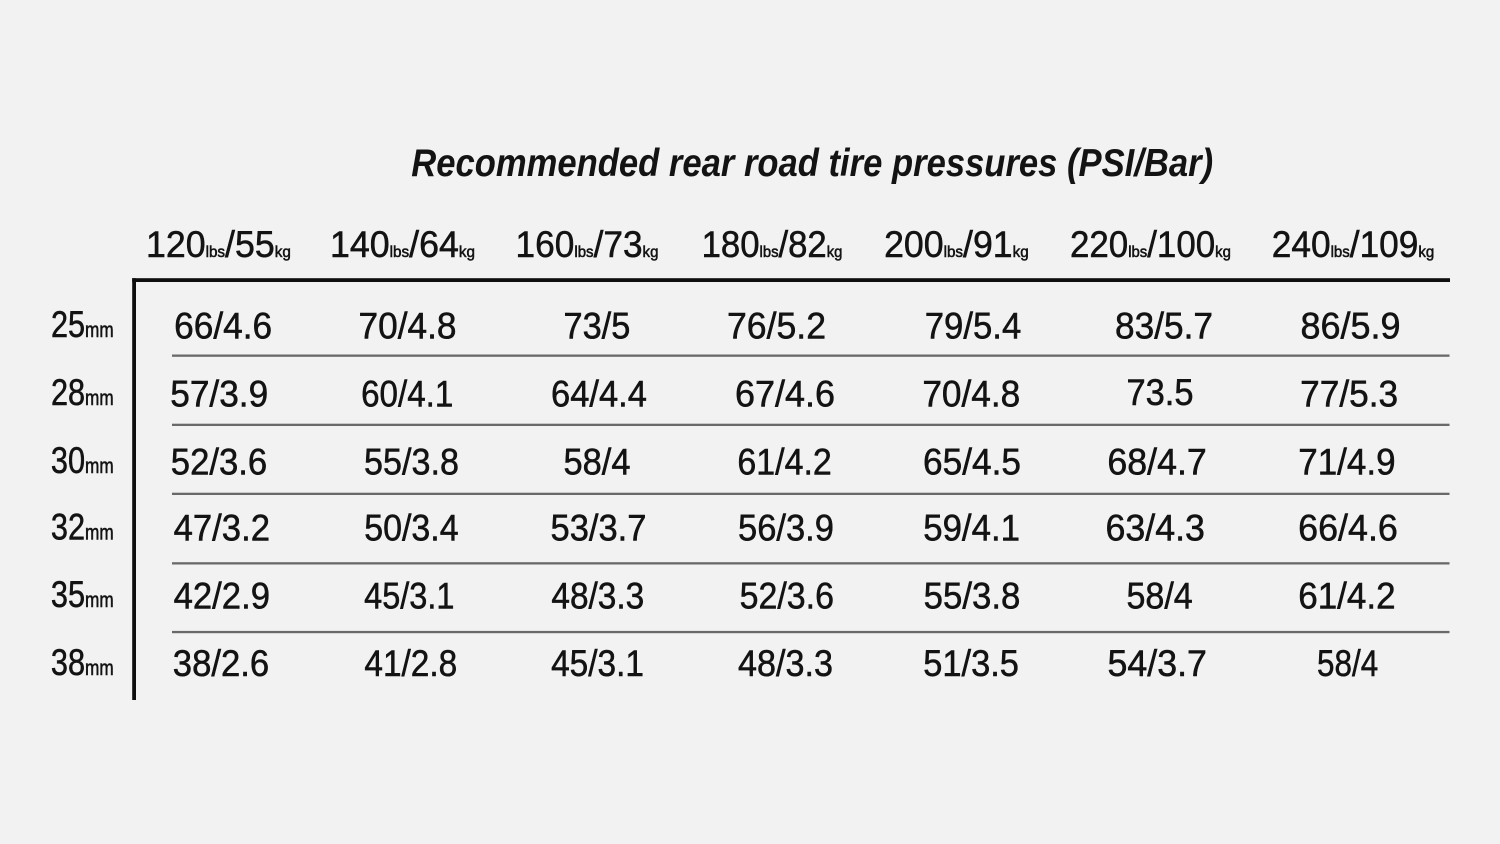  What do you see at coordinates (599, 393) in the screenshot?
I see `svg-text: 64/4.4` at bounding box center [599, 393].